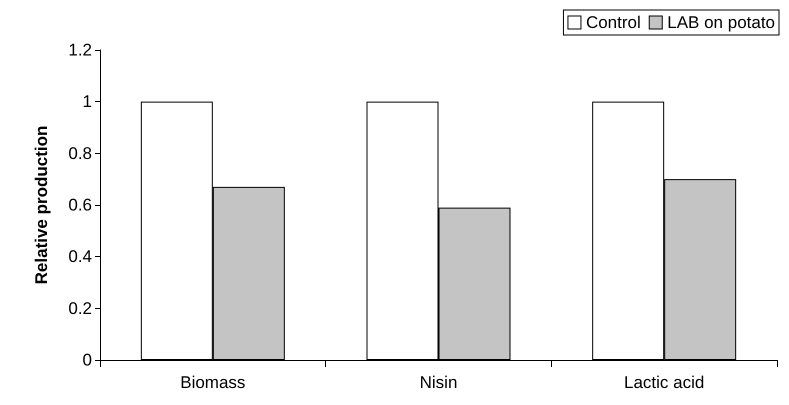 This screenshot has width=789, height=405. Describe the element at coordinates (80, 308) in the screenshot. I see `y-tick-label: 0.2` at that location.